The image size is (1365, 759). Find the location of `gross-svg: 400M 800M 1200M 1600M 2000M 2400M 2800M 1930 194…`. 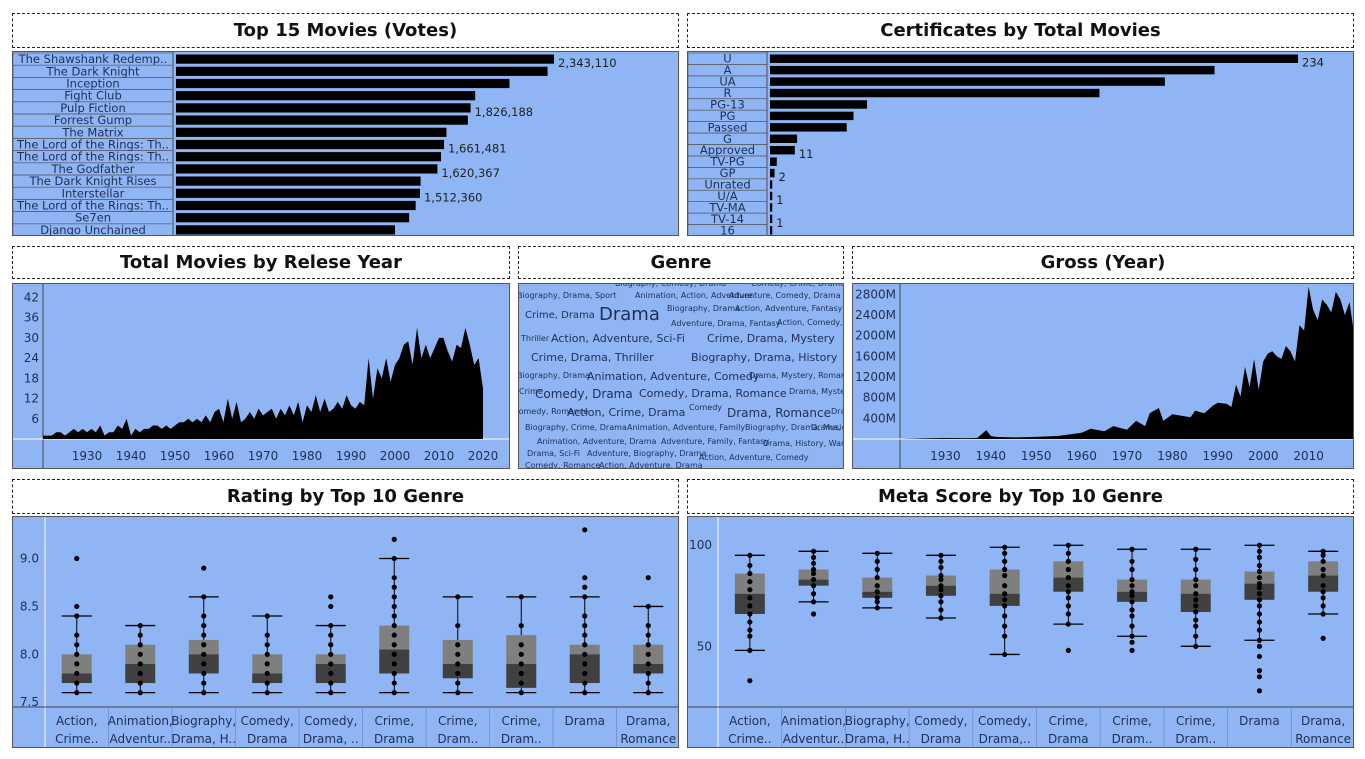

gross-svg: 400M 800M 1200M 1600M 2000M 2400M 2800M 1930 194… is located at coordinates (1103, 376).